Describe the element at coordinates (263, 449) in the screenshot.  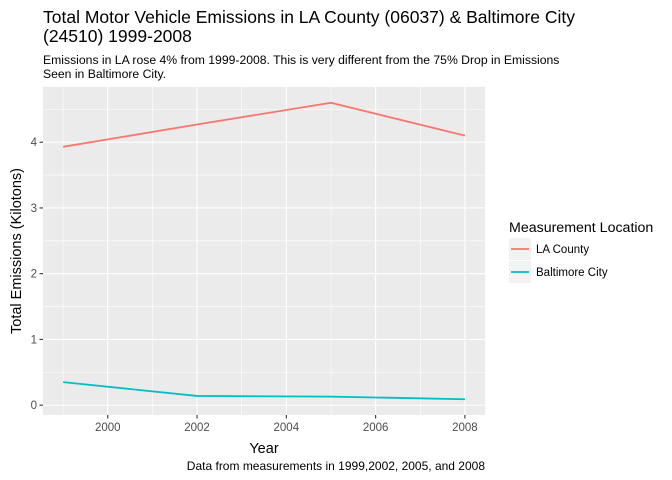
I see `x-axis-title: Year` at that location.